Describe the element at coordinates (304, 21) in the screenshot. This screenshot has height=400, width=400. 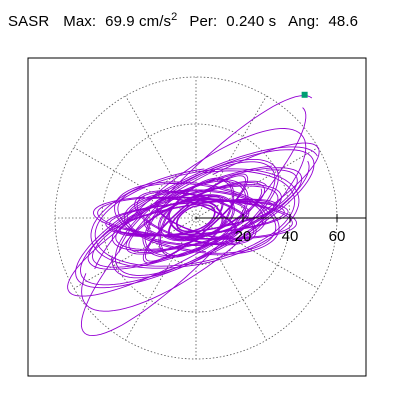
I see `ang-key: Ang:` at that location.